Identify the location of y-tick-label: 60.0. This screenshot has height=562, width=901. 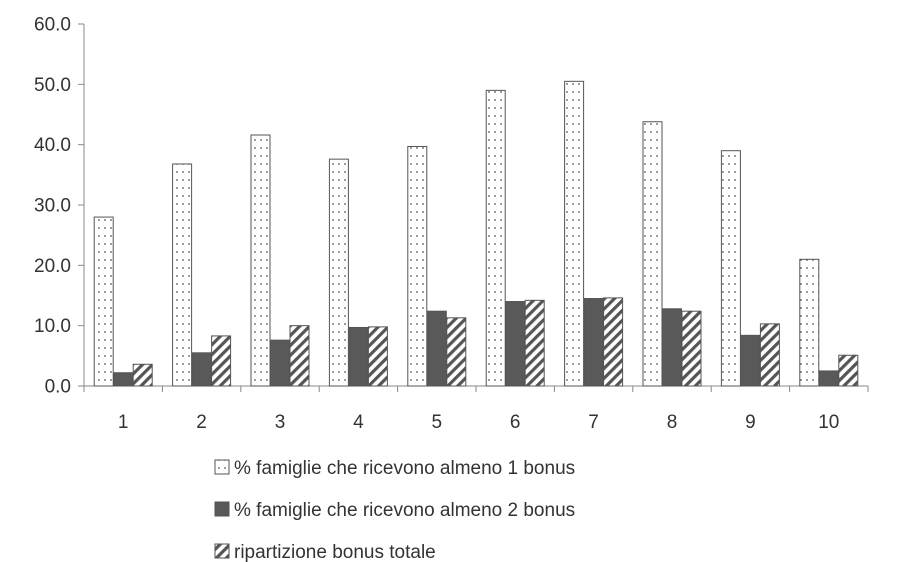
(52, 25).